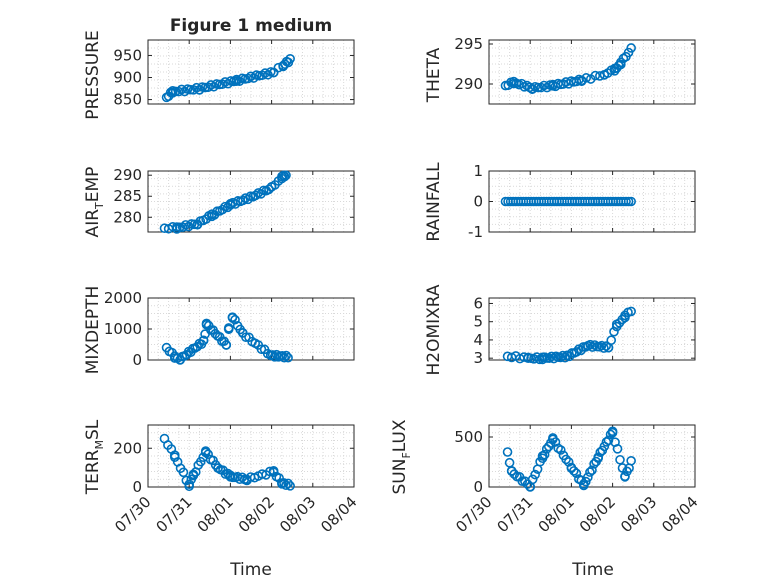  What do you see at coordinates (468, 437) in the screenshot?
I see `y-tick-label: 500` at bounding box center [468, 437].